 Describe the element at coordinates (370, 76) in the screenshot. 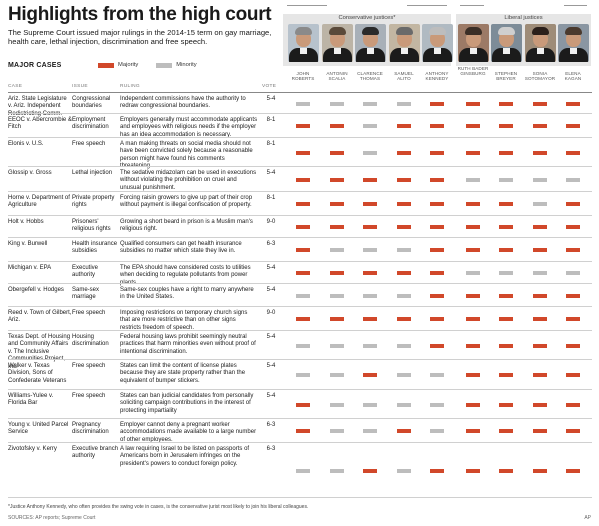

I see `justice-name: CLARENCE THOMAS` at that location.